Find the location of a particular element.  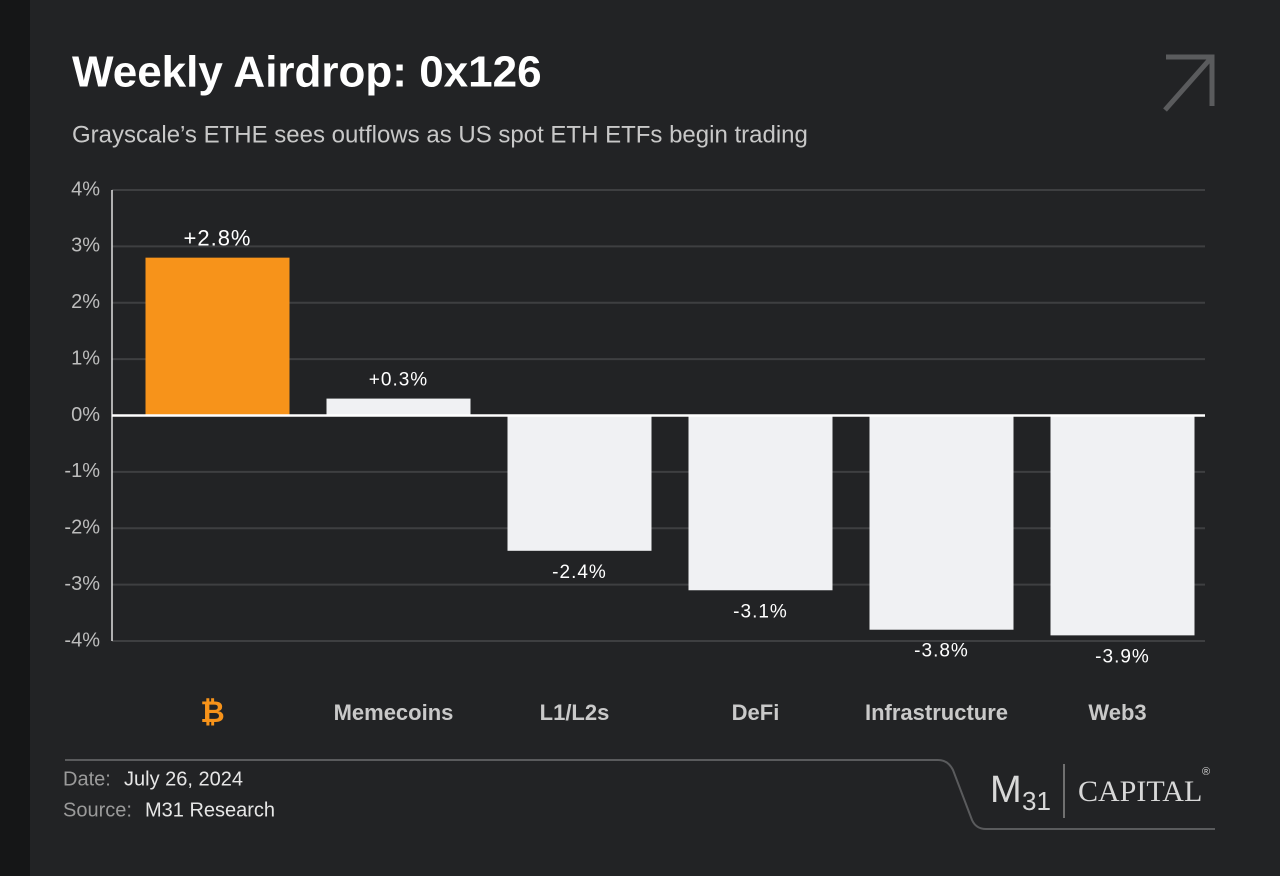

date: July 26, 2024 is located at coordinates (183, 779).